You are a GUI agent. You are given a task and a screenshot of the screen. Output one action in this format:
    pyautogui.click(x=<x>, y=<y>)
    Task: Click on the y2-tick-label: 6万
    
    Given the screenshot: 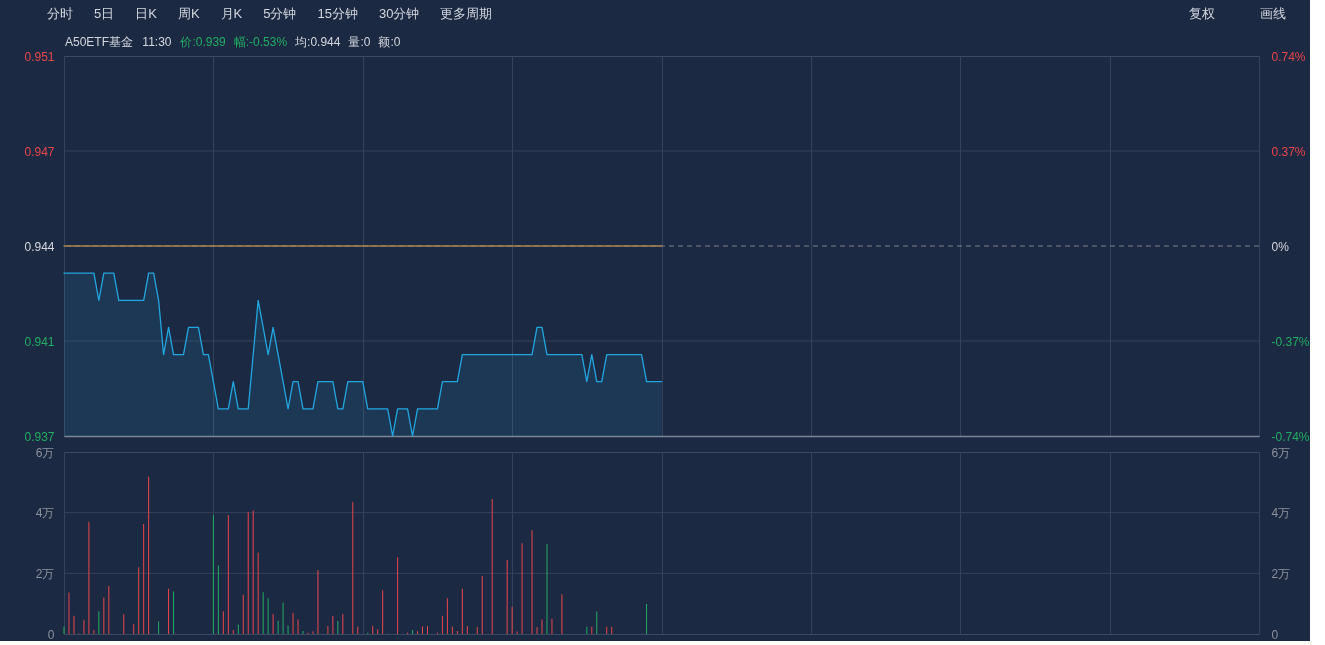 What is the action you would take?
    pyautogui.click(x=1281, y=452)
    